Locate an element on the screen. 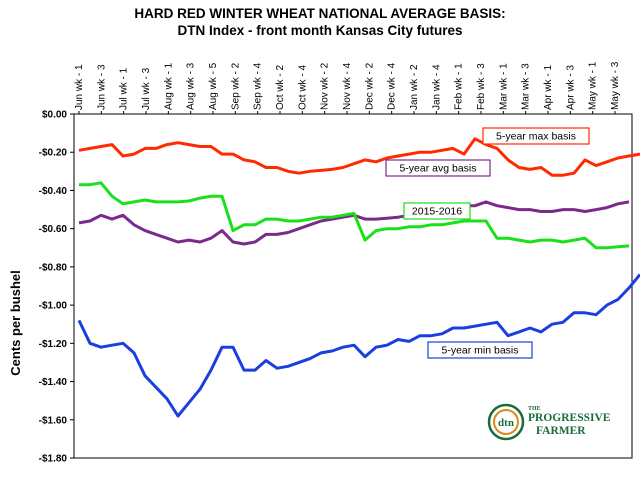 The image size is (640, 480). annotation-label: 2015-2016 is located at coordinates (437, 212).